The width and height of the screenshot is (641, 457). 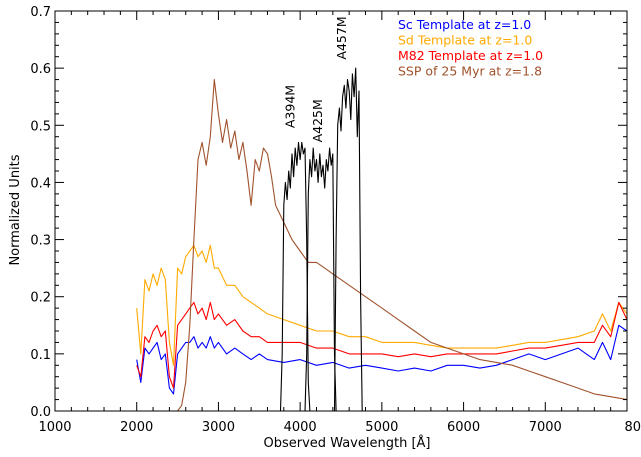 I want to click on x-tick-label: 6000, so click(x=463, y=427).